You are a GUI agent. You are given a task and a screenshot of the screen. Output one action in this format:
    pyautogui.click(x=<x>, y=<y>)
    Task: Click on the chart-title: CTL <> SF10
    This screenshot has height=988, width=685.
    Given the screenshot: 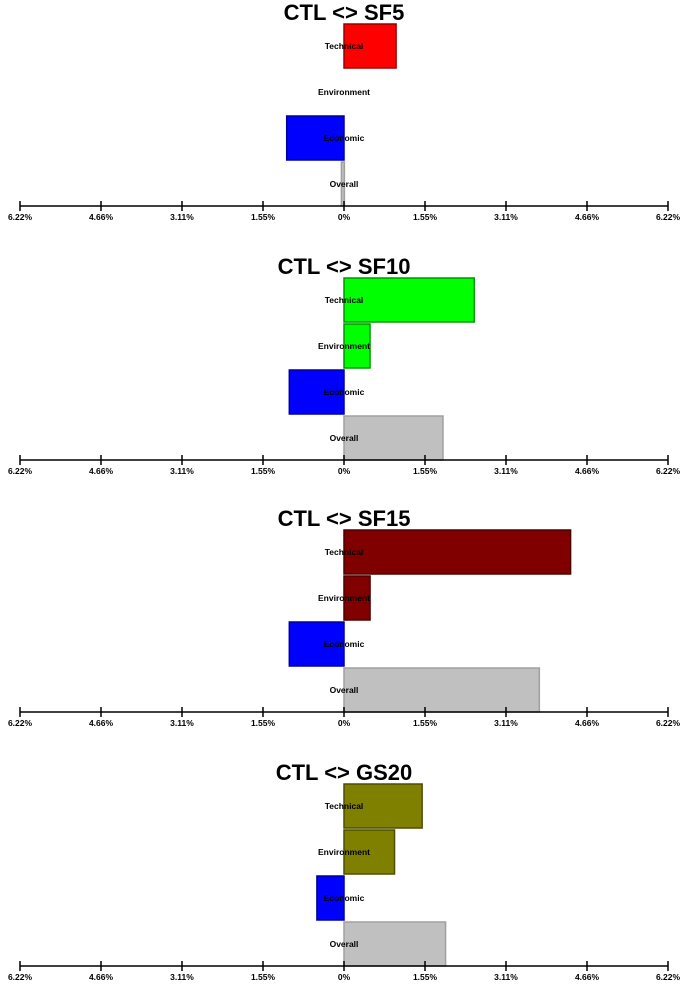 What is the action you would take?
    pyautogui.click(x=344, y=266)
    